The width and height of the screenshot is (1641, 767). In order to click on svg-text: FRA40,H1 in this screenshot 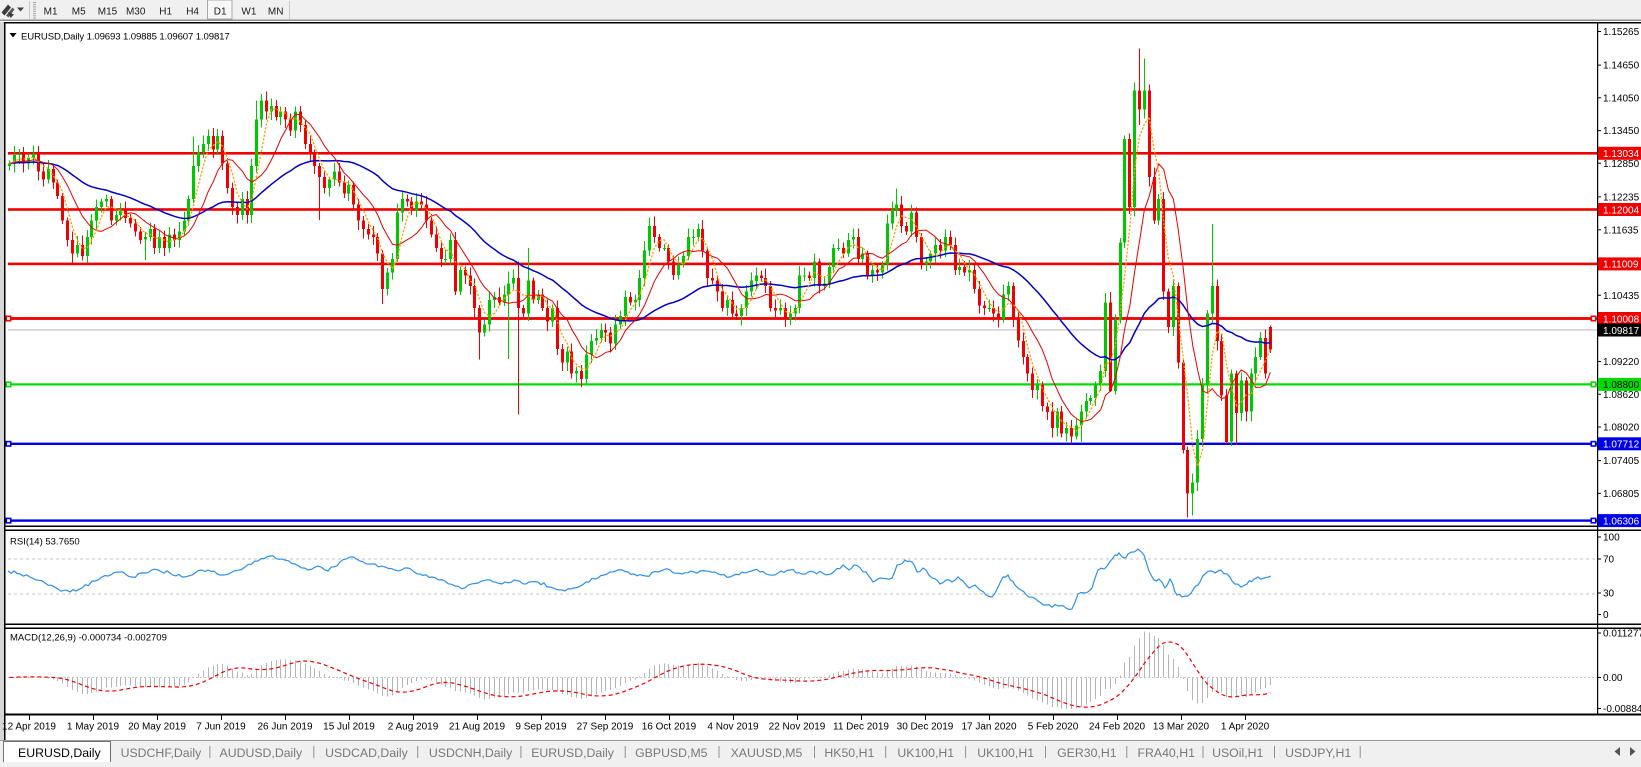, I will do `click(1167, 753)`.